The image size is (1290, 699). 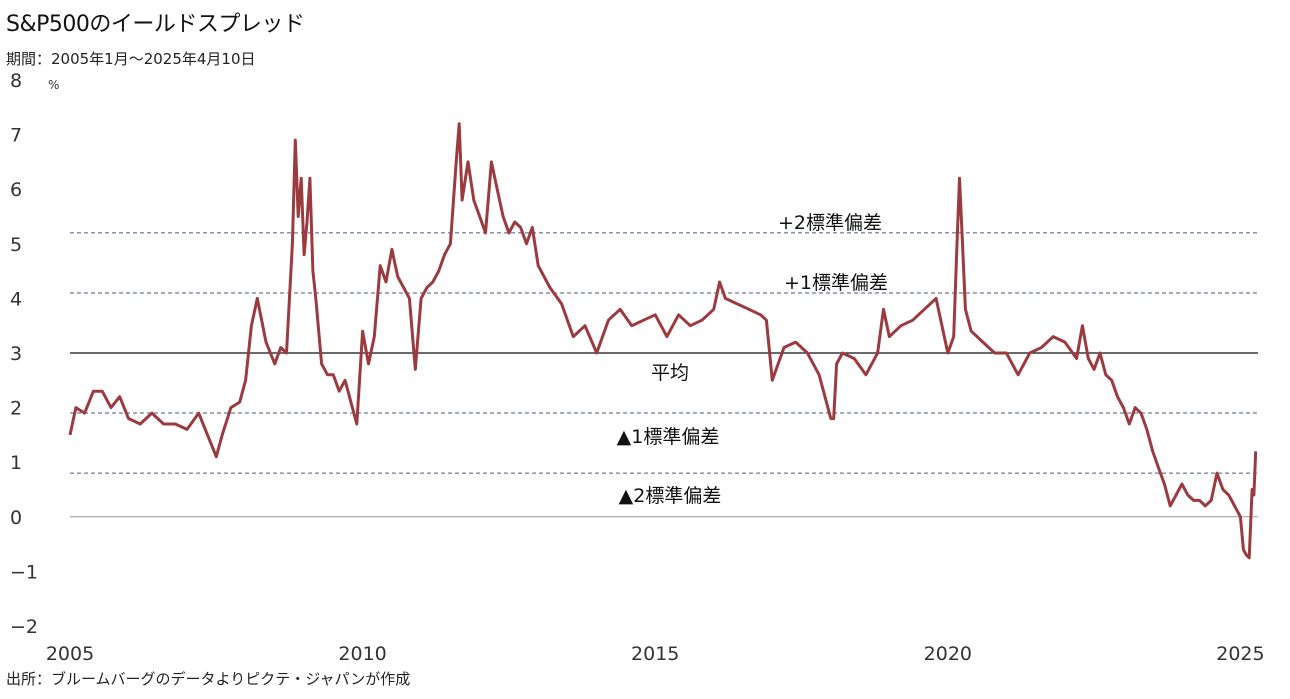 I want to click on y-tick-label: 3, so click(x=16, y=354).